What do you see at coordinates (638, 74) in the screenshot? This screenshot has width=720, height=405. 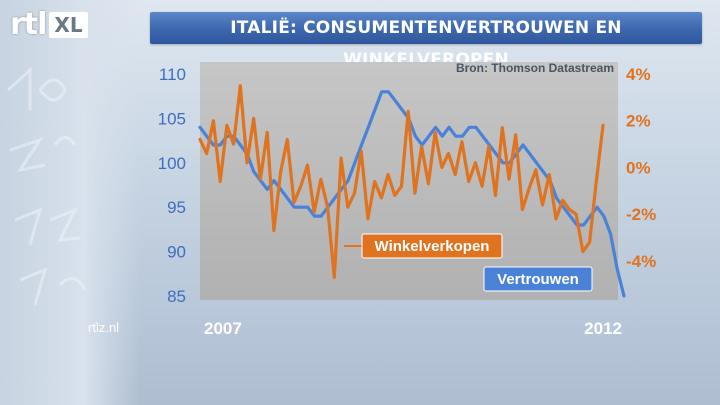 I see `right-axis-tick: 4%` at bounding box center [638, 74].